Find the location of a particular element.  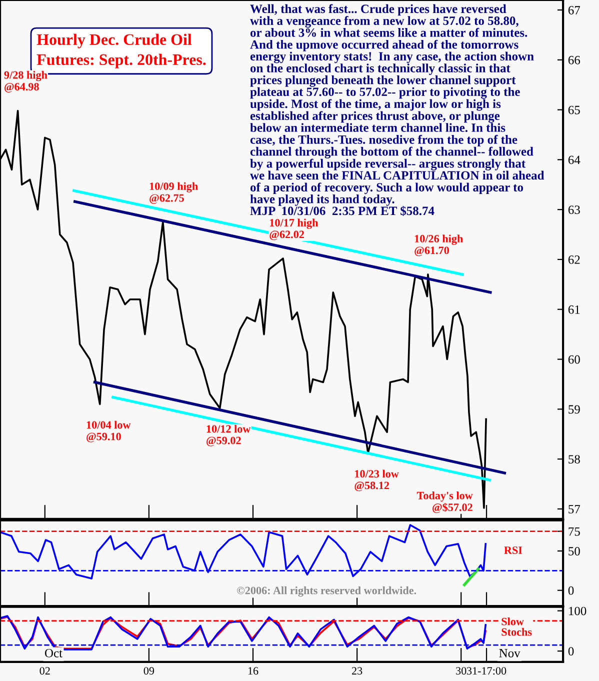

y-tick-label: 58 is located at coordinates (574, 459).